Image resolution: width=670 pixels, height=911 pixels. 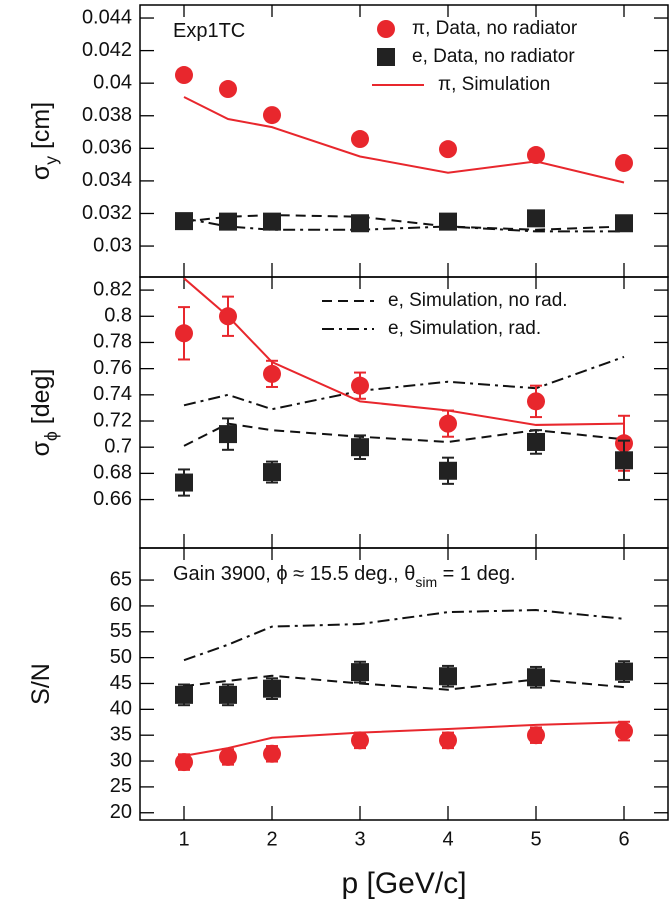 I want to click on x-tick-label: 2, so click(x=271, y=839).